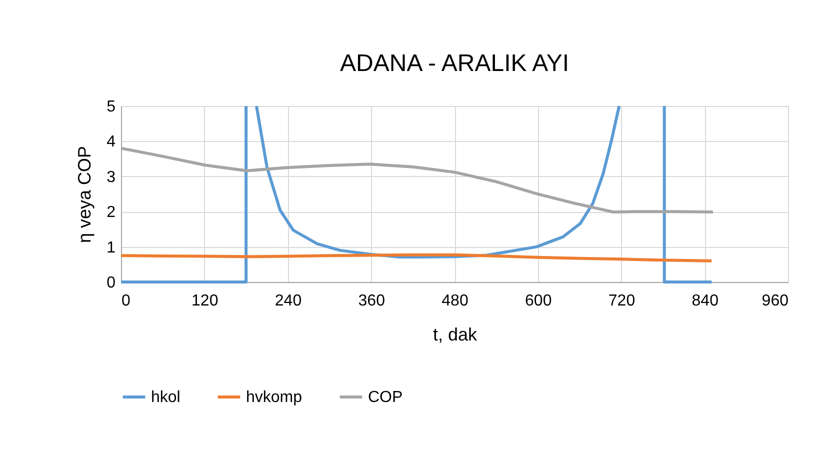  I want to click on y-tick-label: 4, so click(111, 142).